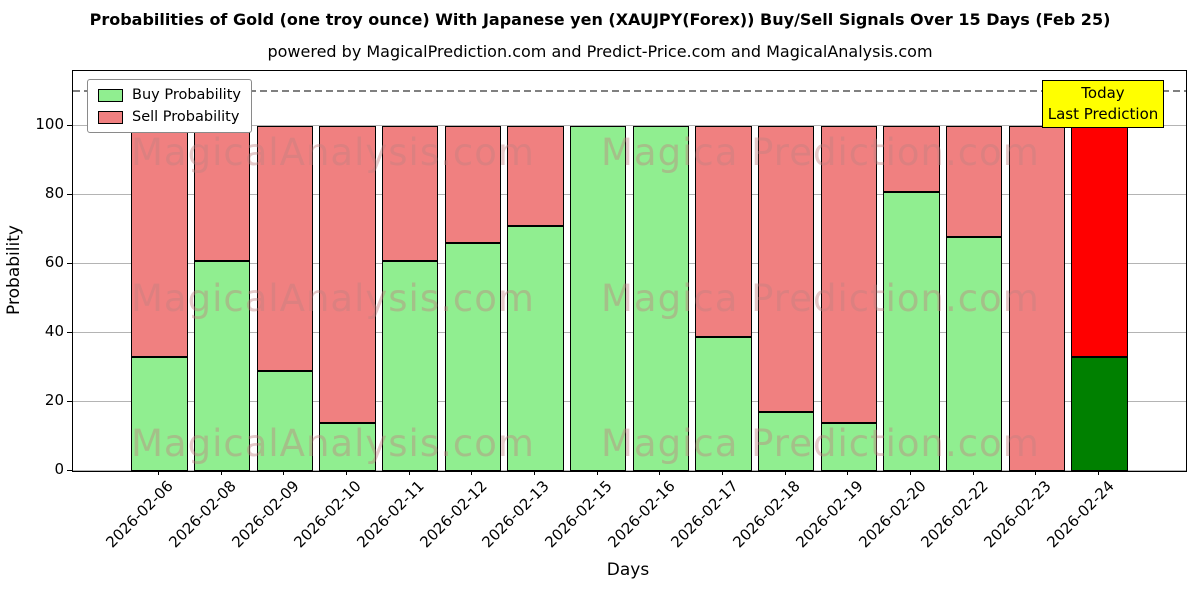  Describe the element at coordinates (49, 124) in the screenshot. I see `y-tick-label: 100` at that location.